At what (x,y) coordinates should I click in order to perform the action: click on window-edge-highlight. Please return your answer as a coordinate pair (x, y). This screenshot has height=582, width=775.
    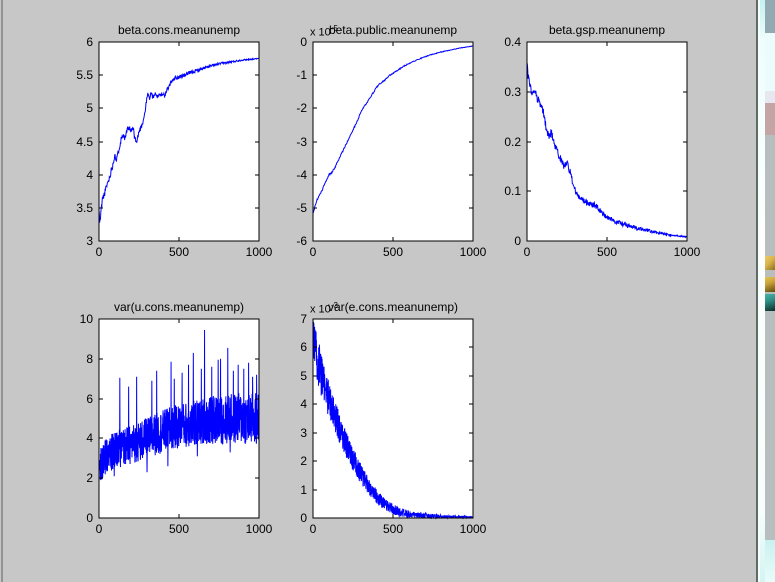
    Looking at the image, I should click on (759, 291).